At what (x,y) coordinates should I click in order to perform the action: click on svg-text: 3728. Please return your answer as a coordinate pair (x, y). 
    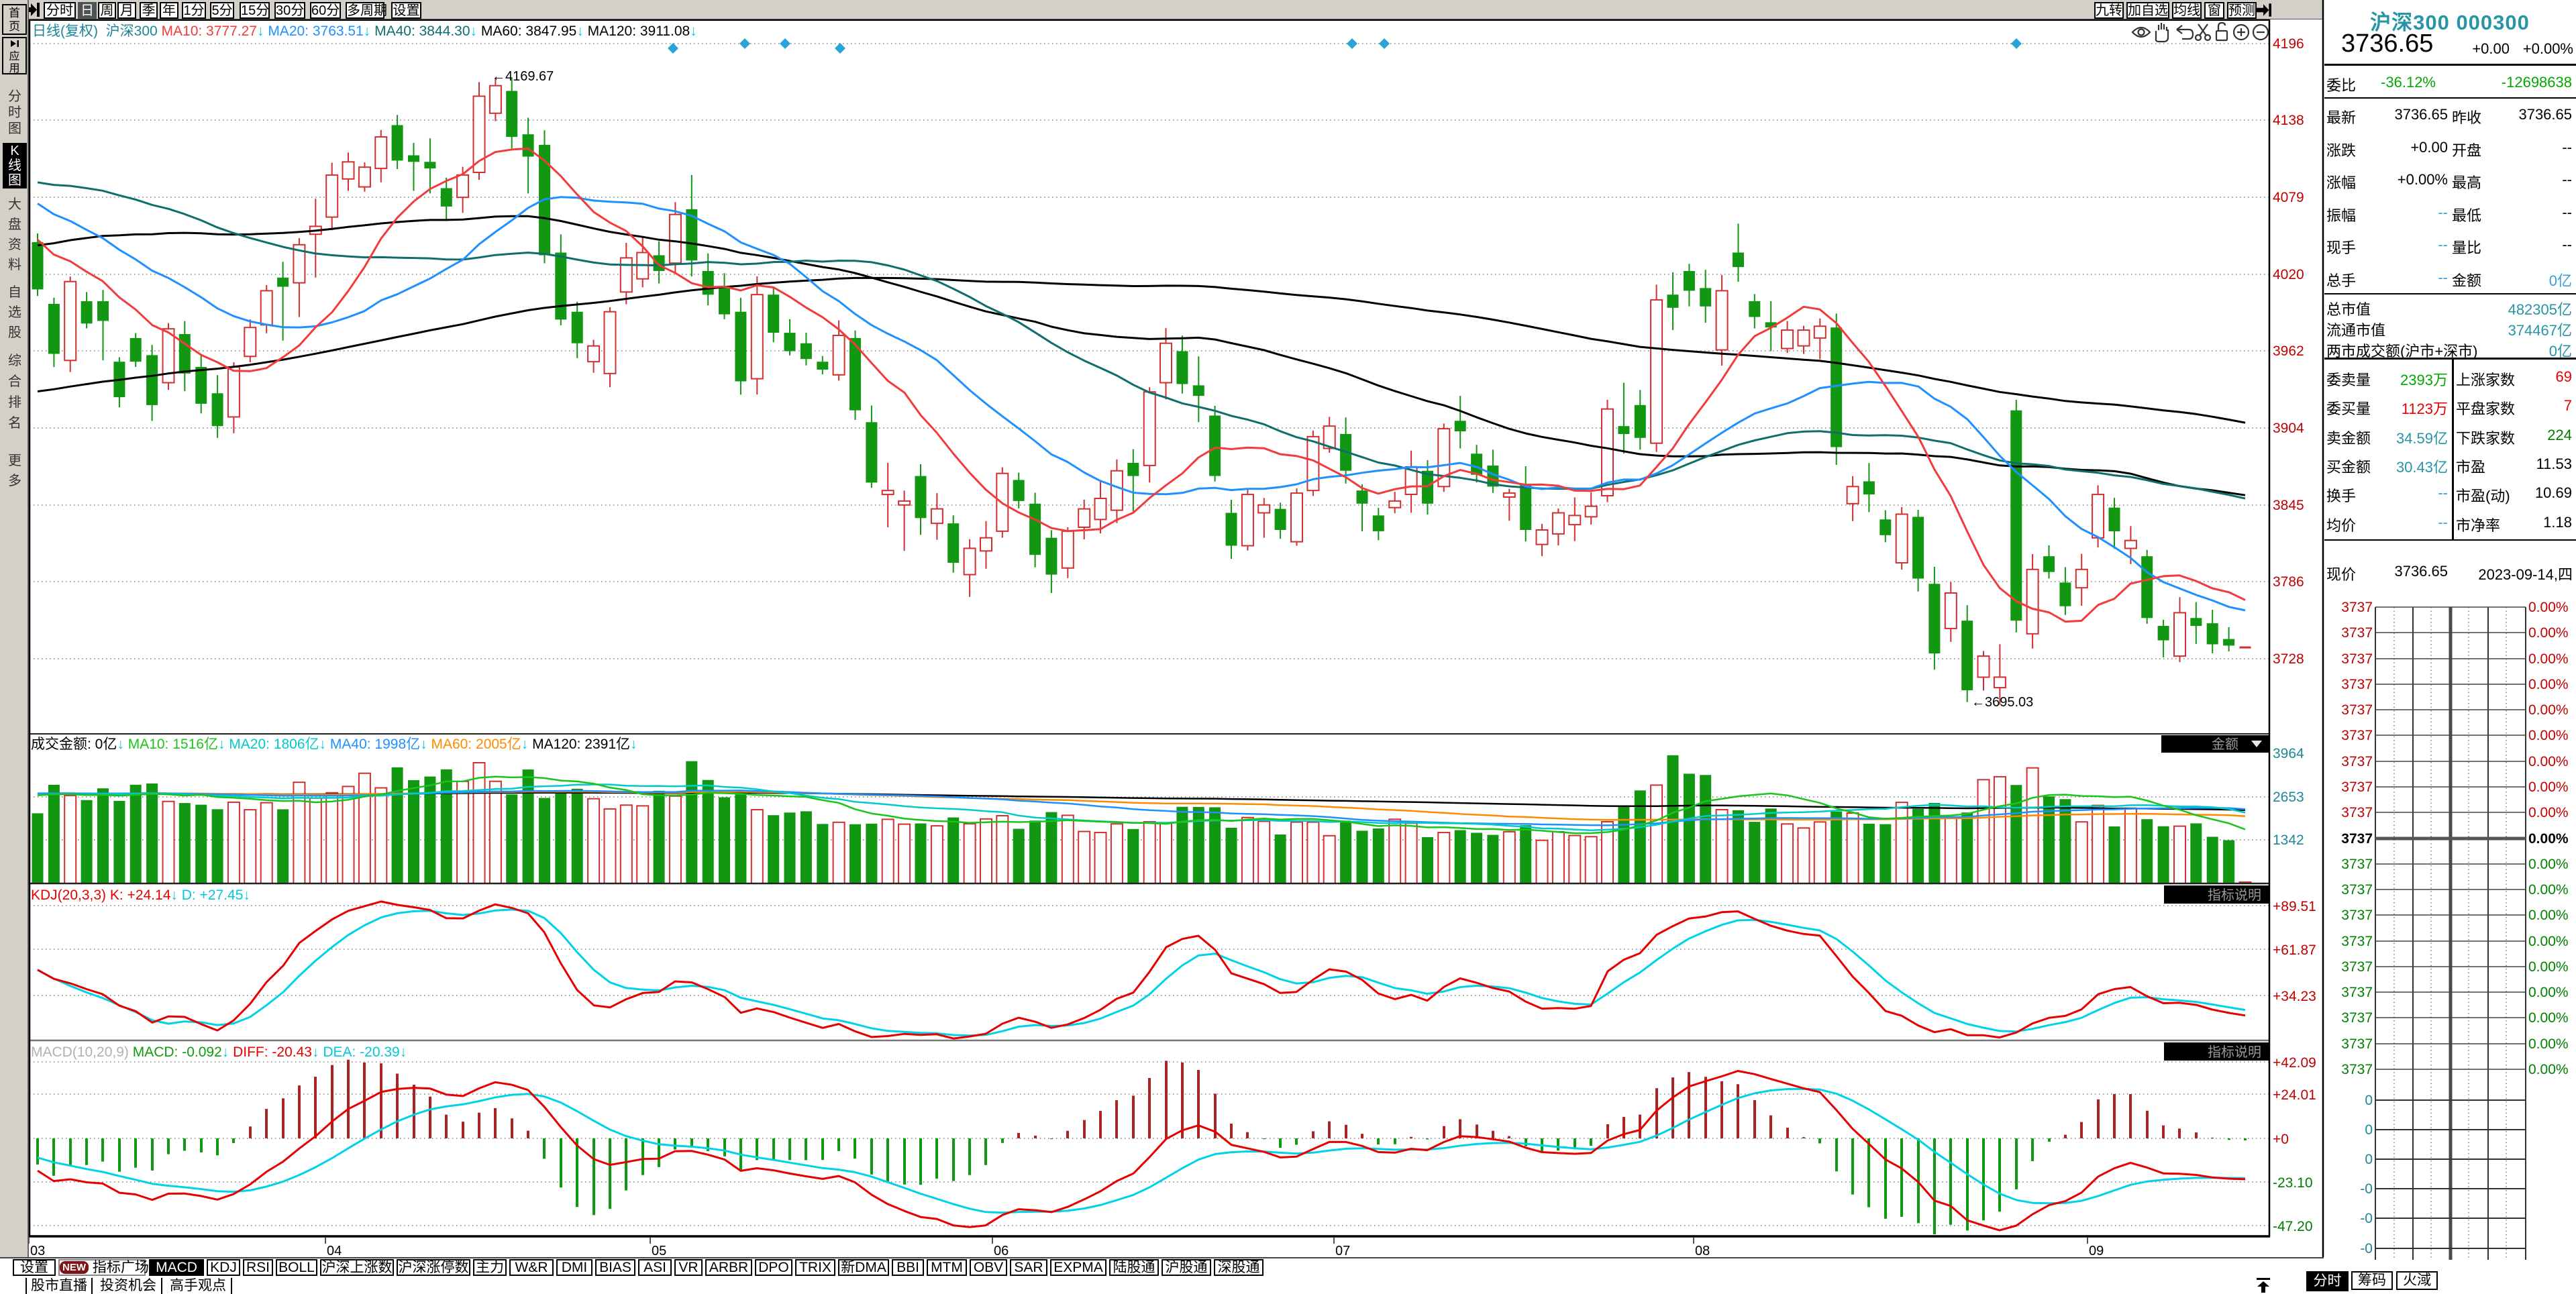
    Looking at the image, I should click on (2288, 659).